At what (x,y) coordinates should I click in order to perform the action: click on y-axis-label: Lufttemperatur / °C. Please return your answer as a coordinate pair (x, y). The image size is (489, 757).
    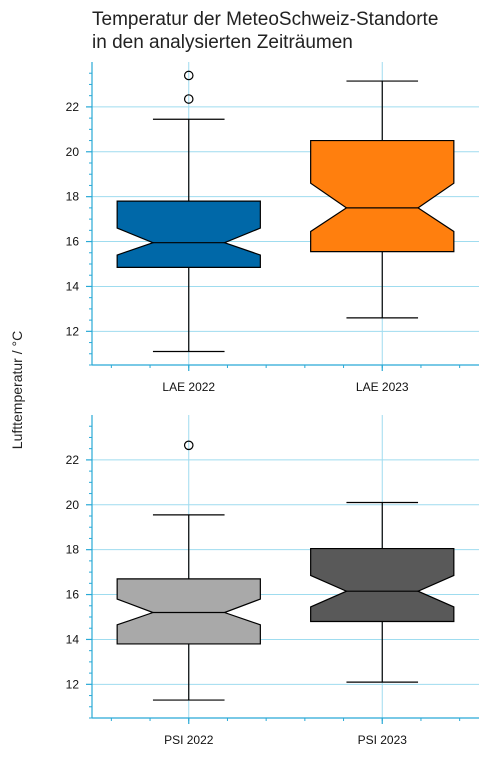
    Looking at the image, I should click on (17, 390).